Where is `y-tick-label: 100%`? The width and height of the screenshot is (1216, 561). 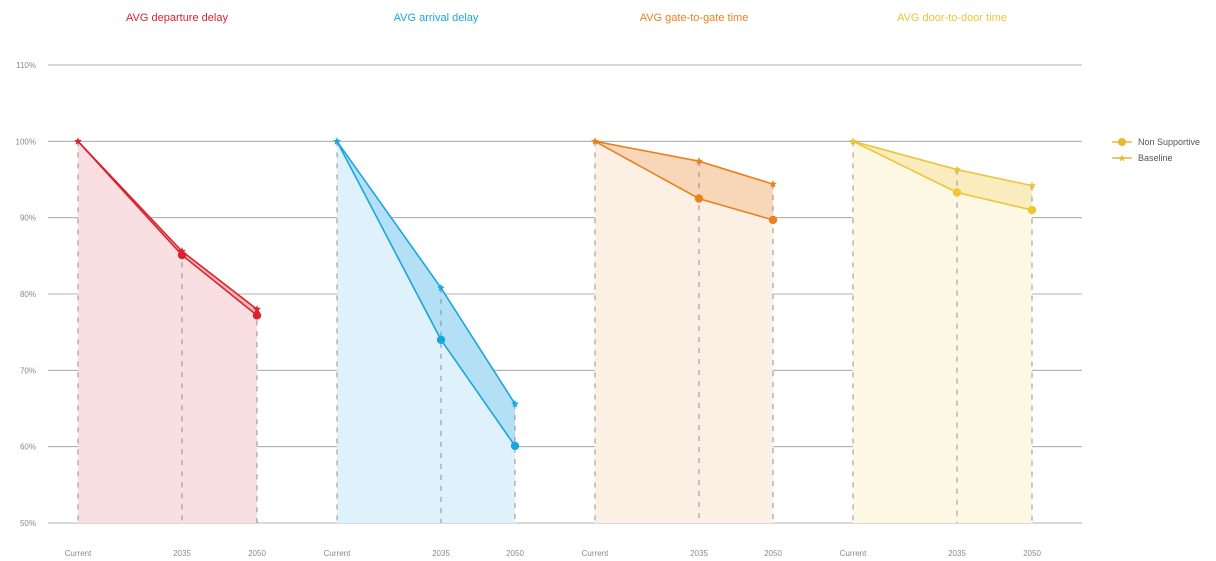 y-tick-label: 100% is located at coordinates (26, 141).